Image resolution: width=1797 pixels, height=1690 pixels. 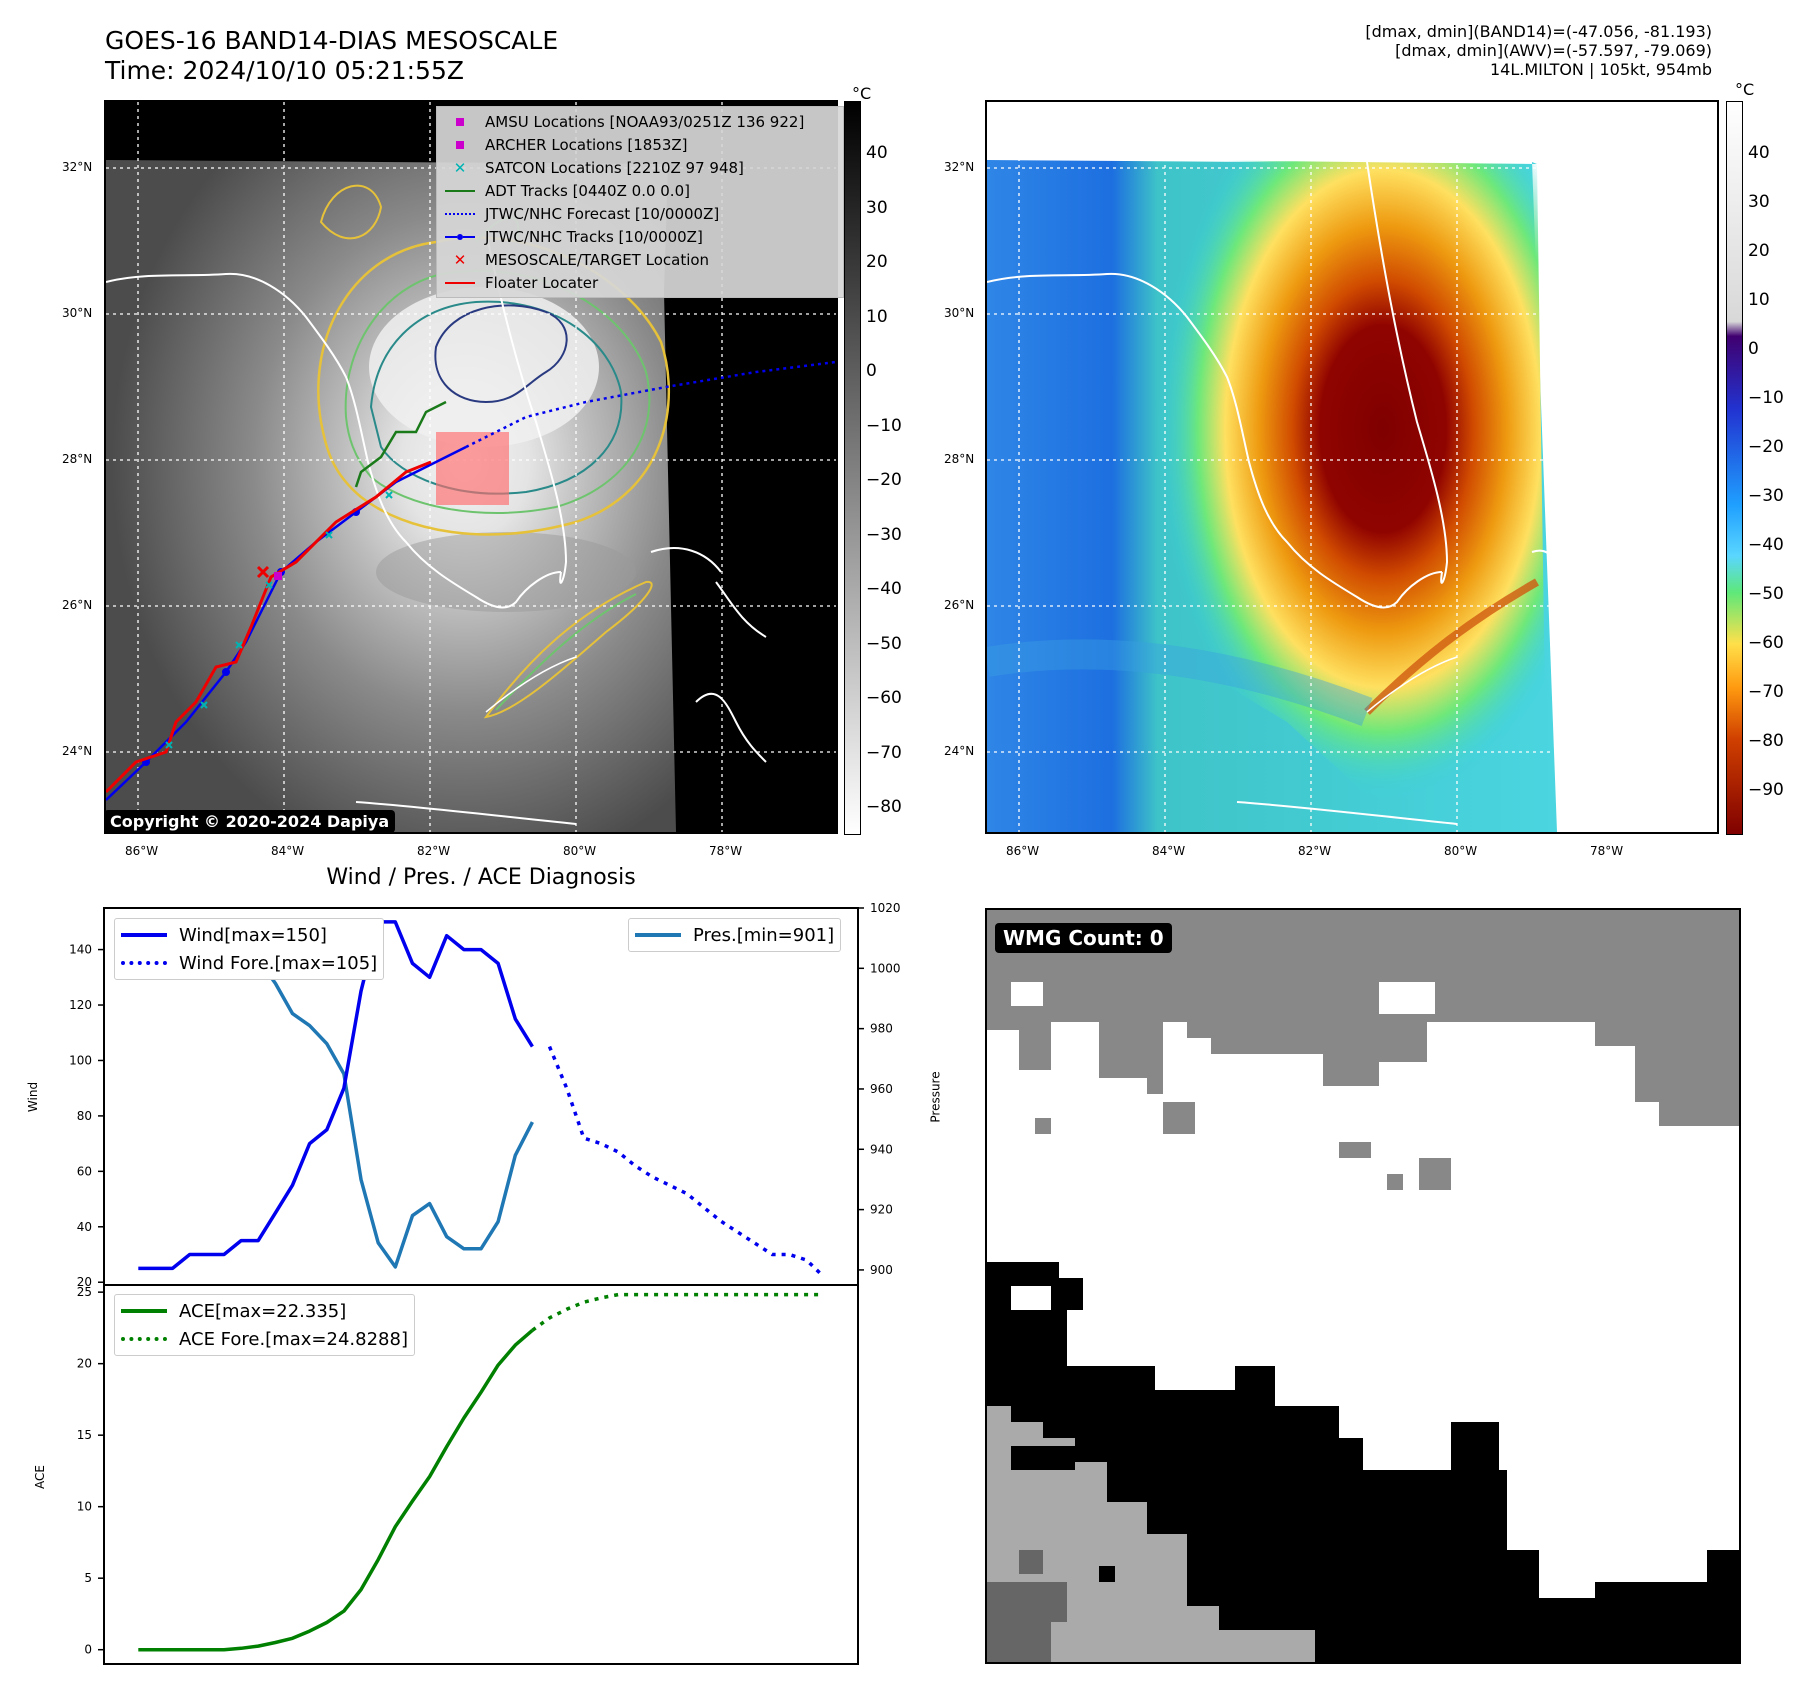 I want to click on map-legend-label: AMSU Locations [NOAA93/0251Z 136 922], so click(x=645, y=121).